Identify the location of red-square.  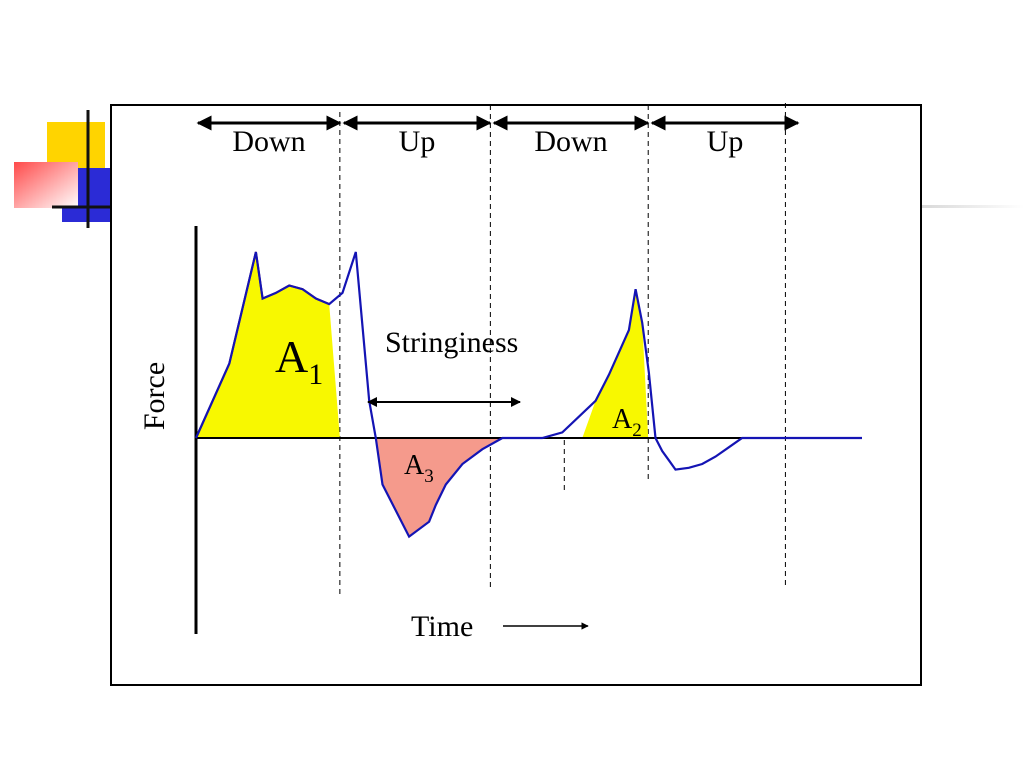
(46, 185).